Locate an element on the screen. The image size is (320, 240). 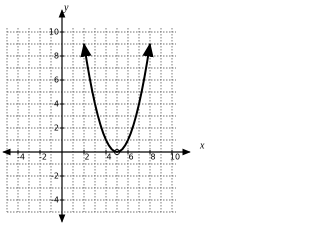
y-tick-label: -2 is located at coordinates (55, 176).